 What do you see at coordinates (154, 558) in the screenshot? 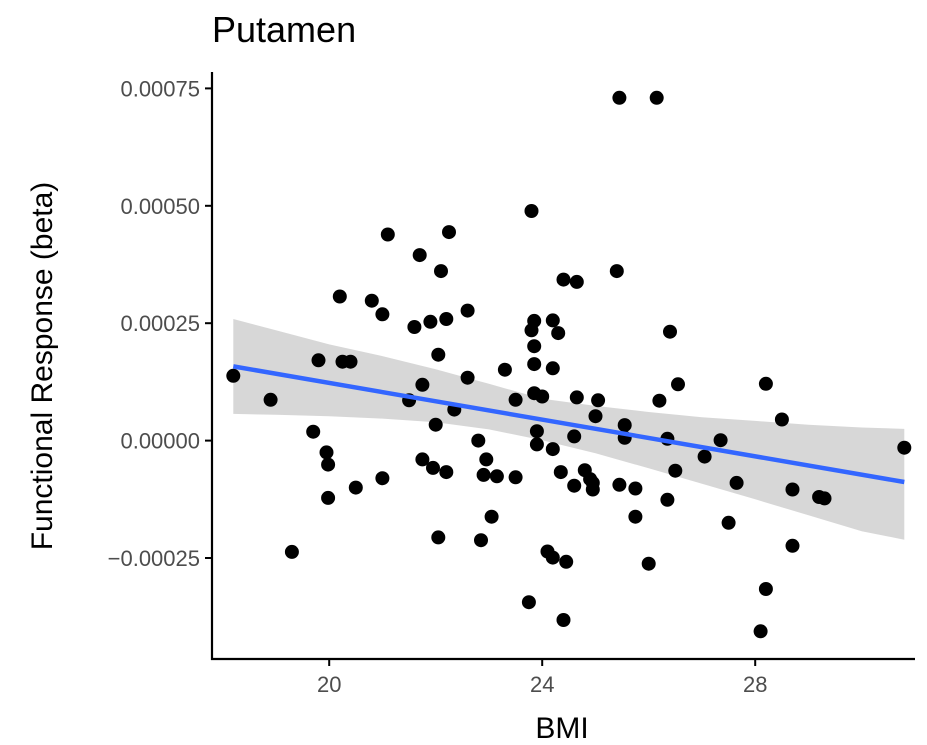
I see `y-tick-label: −0.00025` at bounding box center [154, 558].